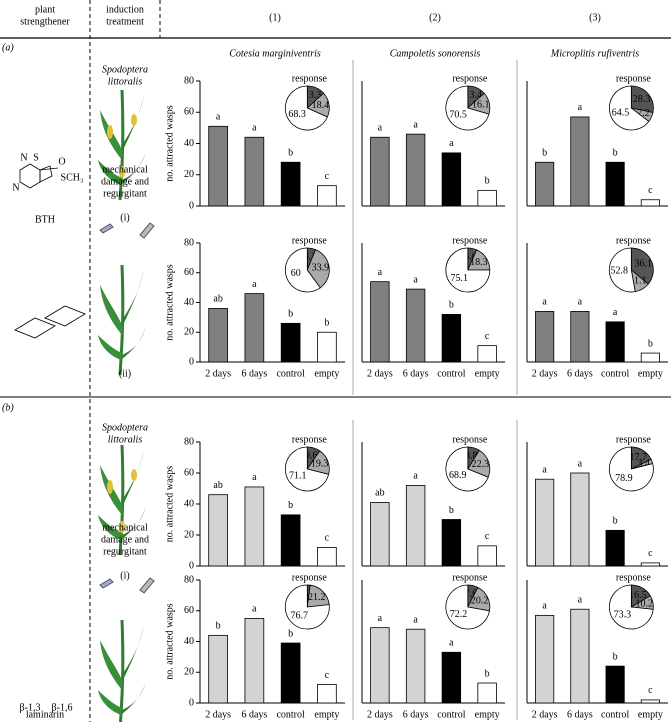  I want to click on pie-value-label: 76.7, so click(299, 615).